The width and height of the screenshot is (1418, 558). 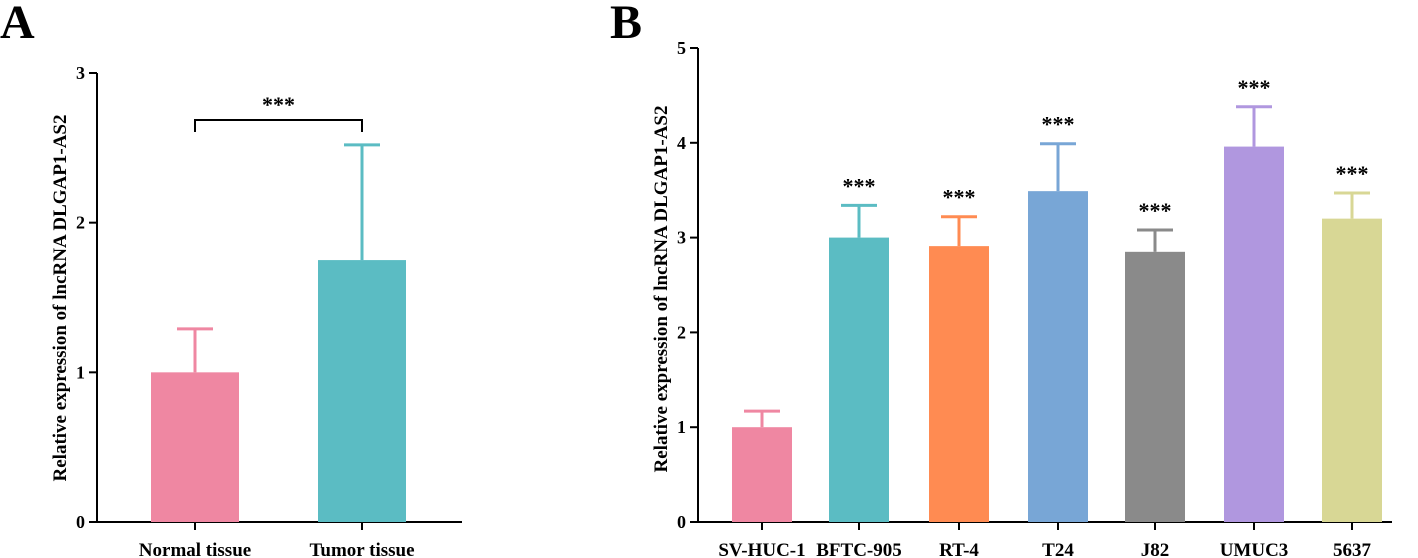 What do you see at coordinates (60, 298) in the screenshot?
I see `panel-a-y-axis-label: Relative expression of lncRNA DLGAP1-AS2` at bounding box center [60, 298].